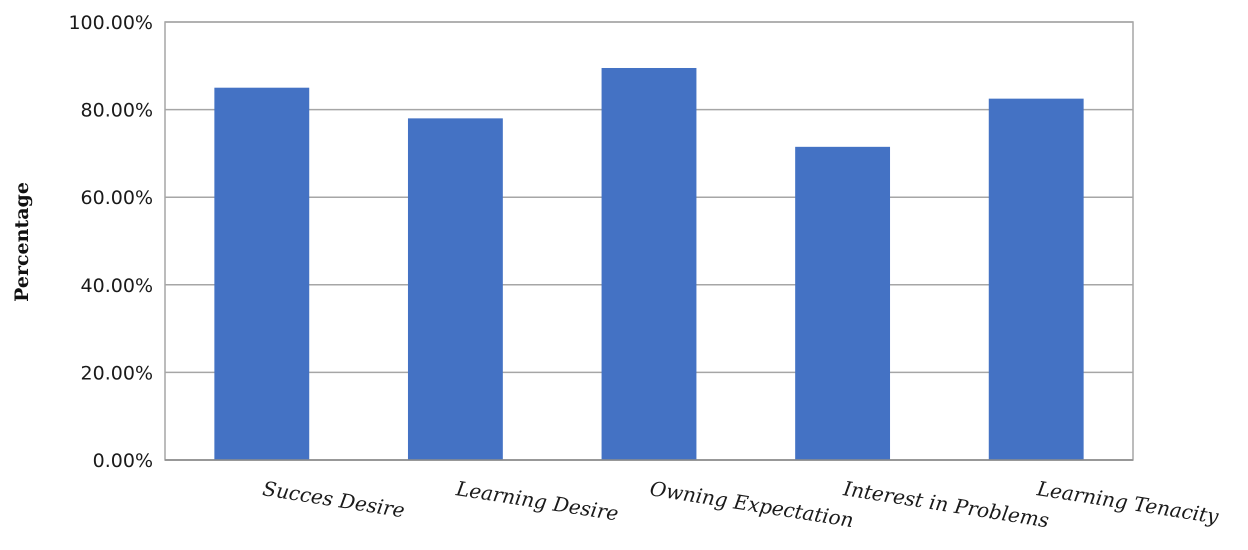  What do you see at coordinates (333, 499) in the screenshot?
I see `x-category-label: Succes Desire` at bounding box center [333, 499].